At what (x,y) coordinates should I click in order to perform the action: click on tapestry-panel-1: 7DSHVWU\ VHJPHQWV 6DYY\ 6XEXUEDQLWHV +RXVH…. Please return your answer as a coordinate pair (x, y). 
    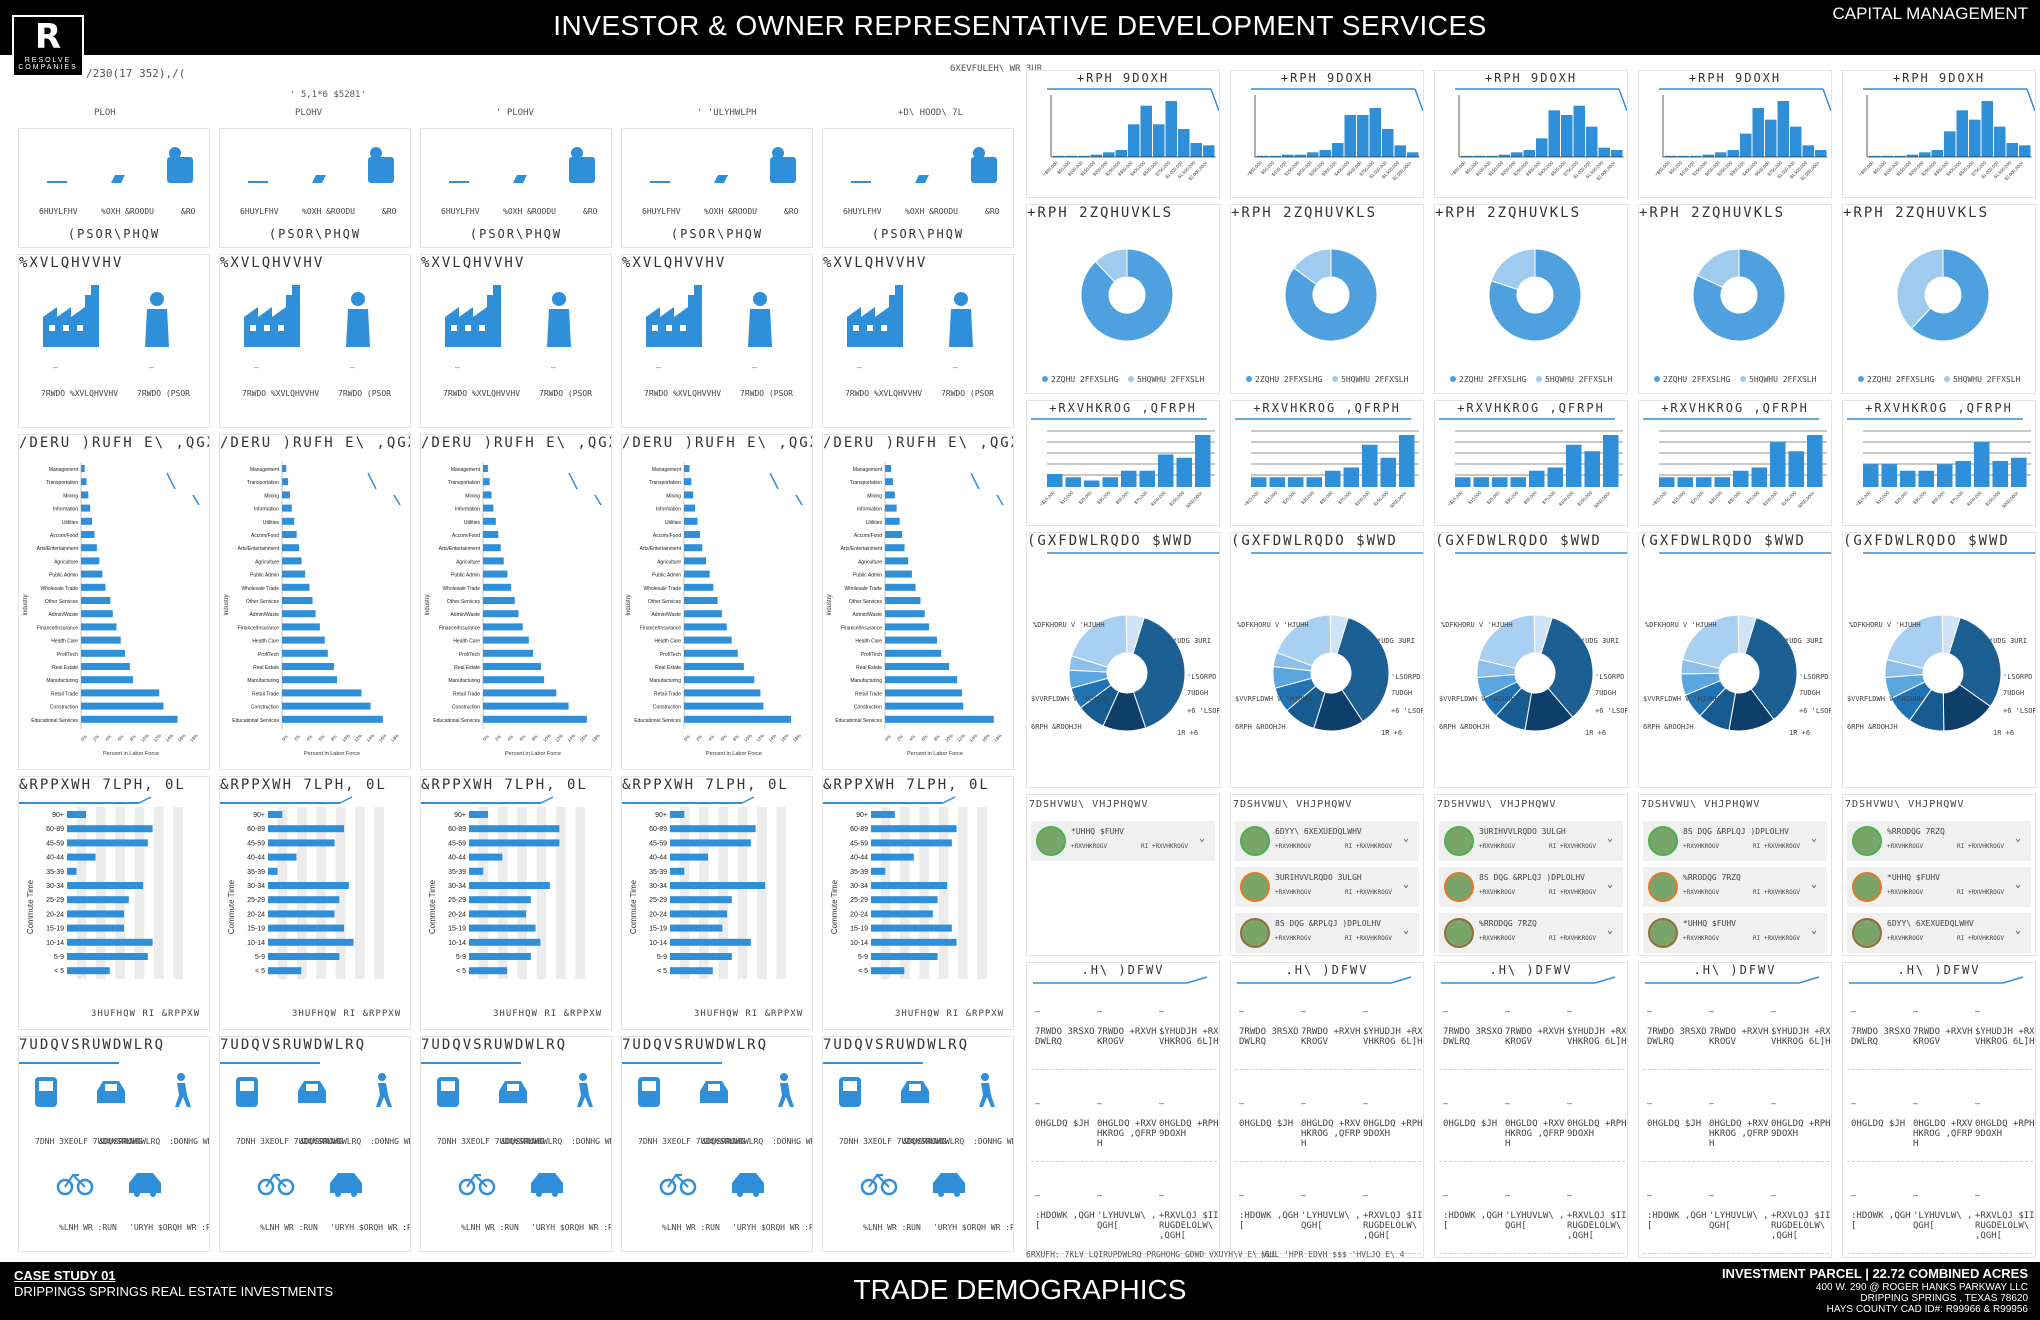
    Looking at the image, I should click on (1327, 875).